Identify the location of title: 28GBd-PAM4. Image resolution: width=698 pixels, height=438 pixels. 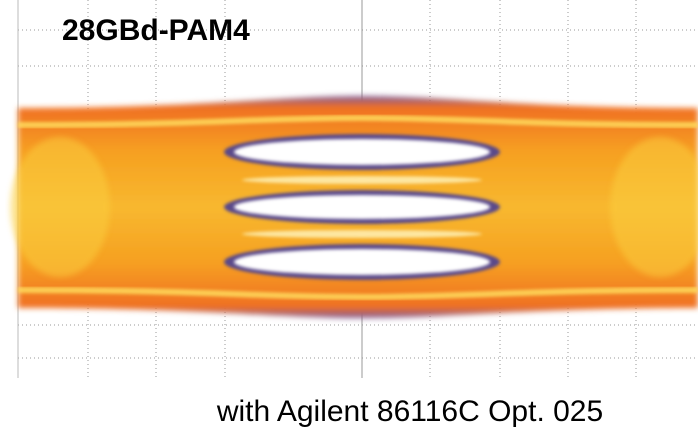
(156, 30).